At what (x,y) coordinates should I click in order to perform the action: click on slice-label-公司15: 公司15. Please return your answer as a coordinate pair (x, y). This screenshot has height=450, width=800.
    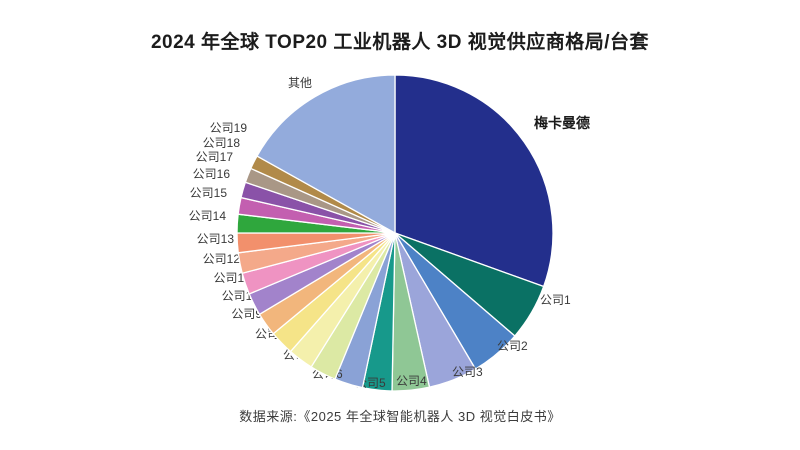
    Looking at the image, I should click on (209, 193).